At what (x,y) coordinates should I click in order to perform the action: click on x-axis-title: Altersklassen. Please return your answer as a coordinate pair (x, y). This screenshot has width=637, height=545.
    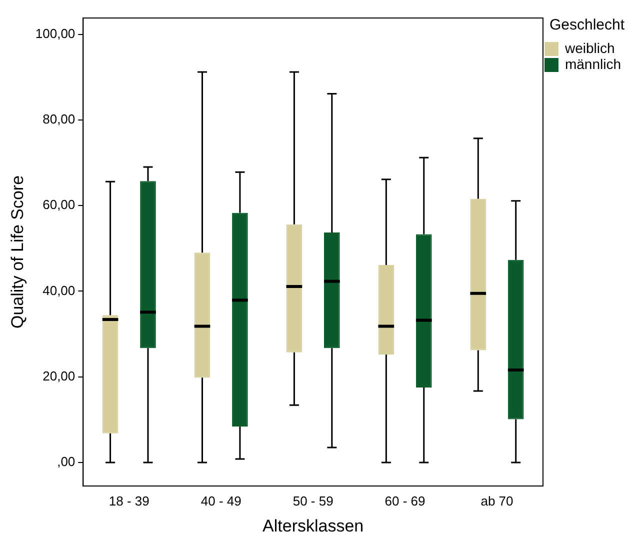
    Looking at the image, I should click on (313, 526).